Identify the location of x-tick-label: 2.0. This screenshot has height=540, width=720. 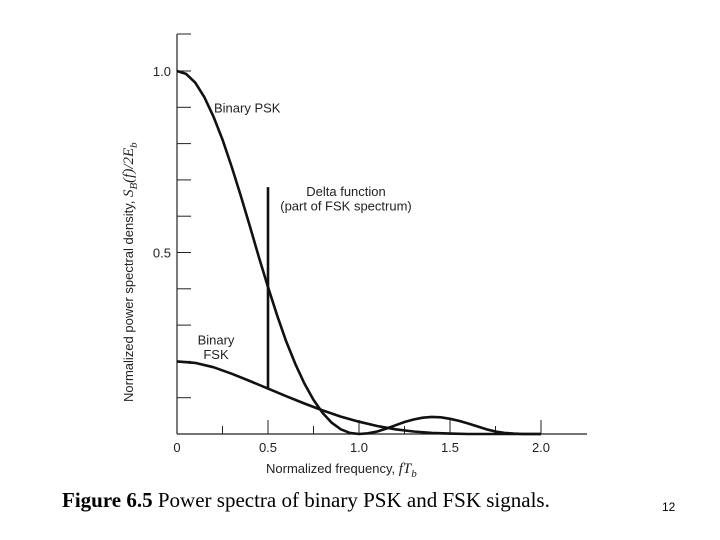
(541, 447).